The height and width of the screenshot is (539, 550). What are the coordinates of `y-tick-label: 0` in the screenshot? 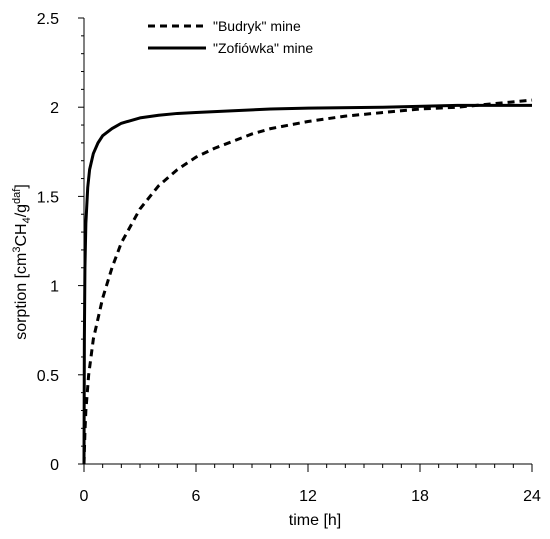 It's located at (54, 465).